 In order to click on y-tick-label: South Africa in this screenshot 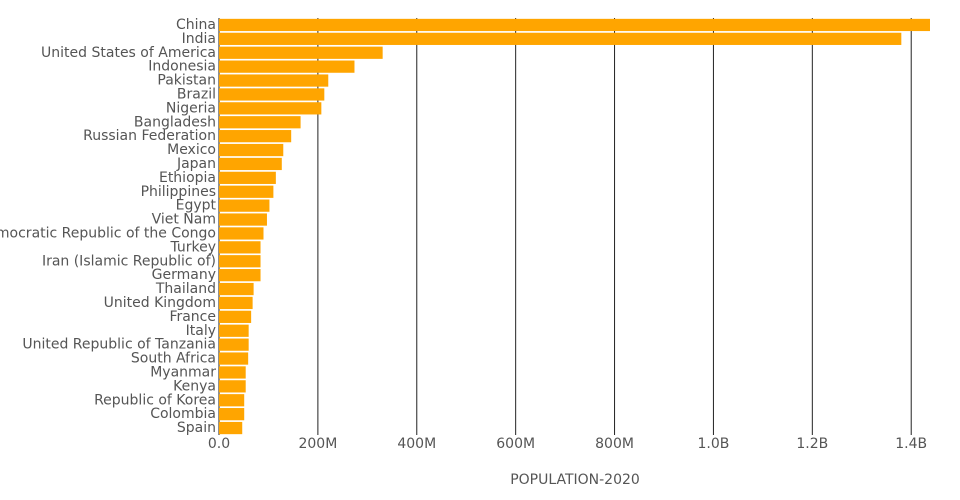, I will do `click(173, 359)`.